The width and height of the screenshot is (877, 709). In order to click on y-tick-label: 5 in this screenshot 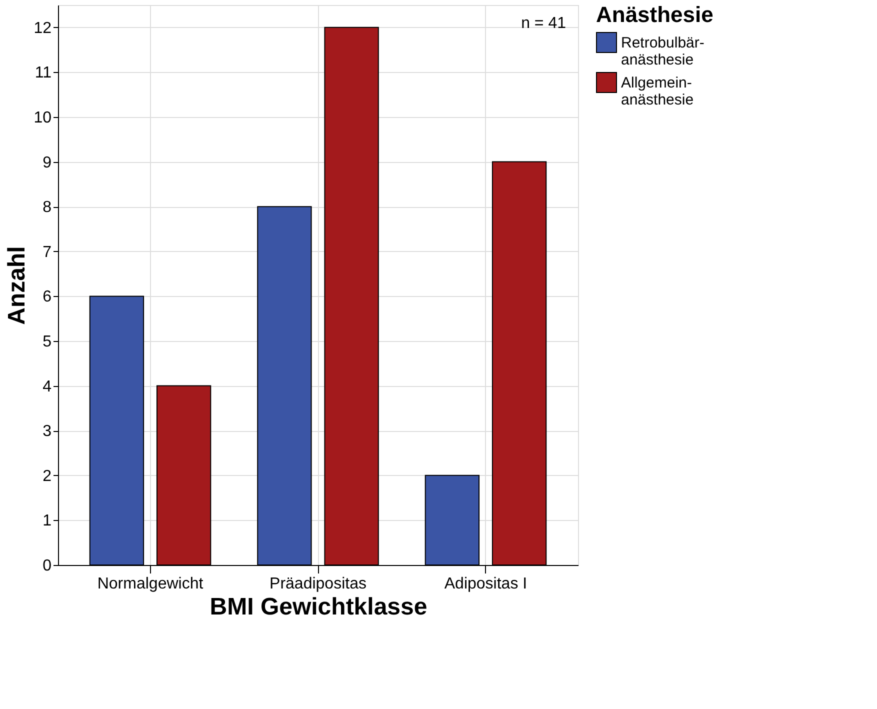, I will do `click(47, 342)`.